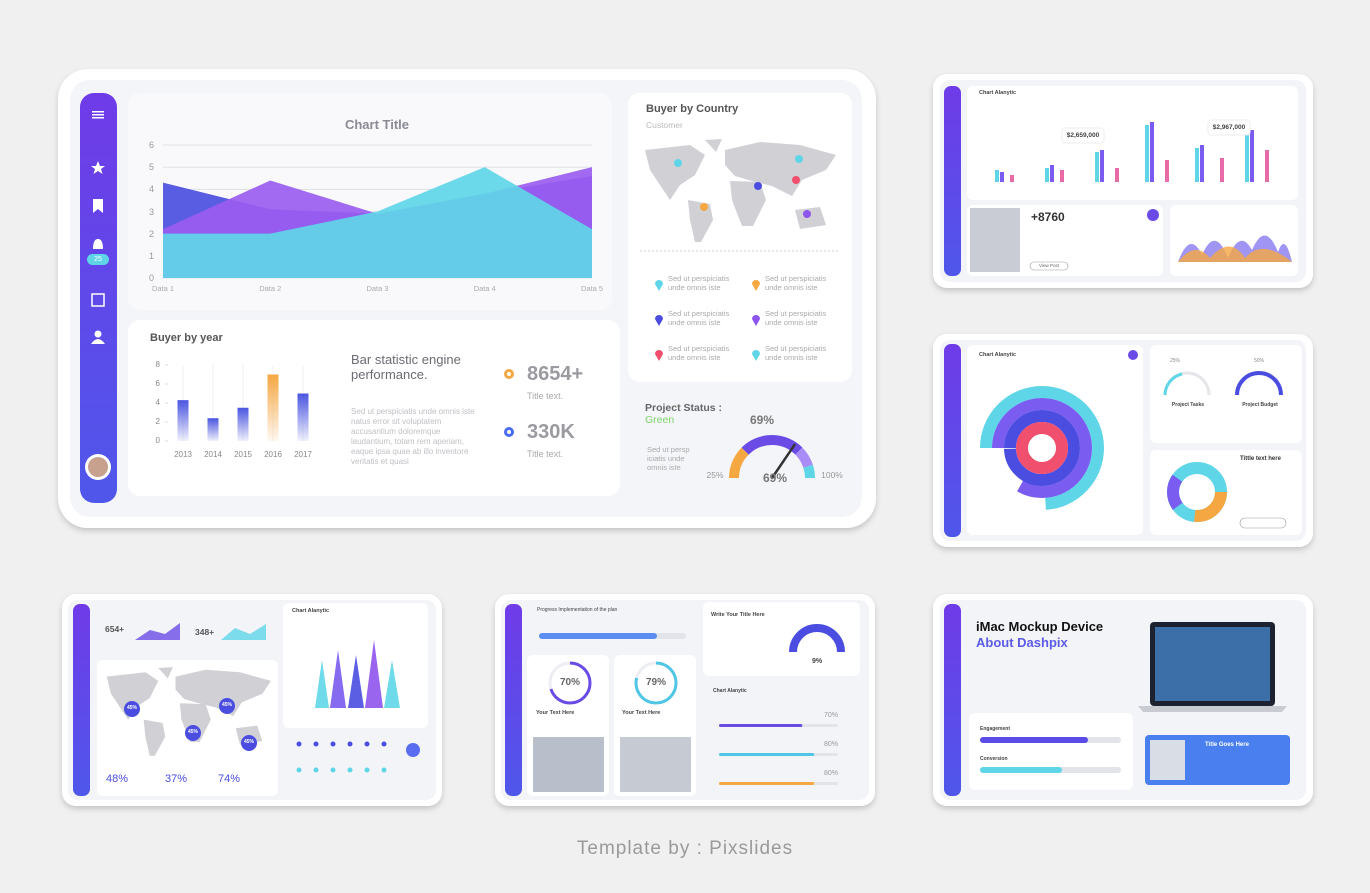  Describe the element at coordinates (783, 461) in the screenshot. I see `gauge-needle` at that location.